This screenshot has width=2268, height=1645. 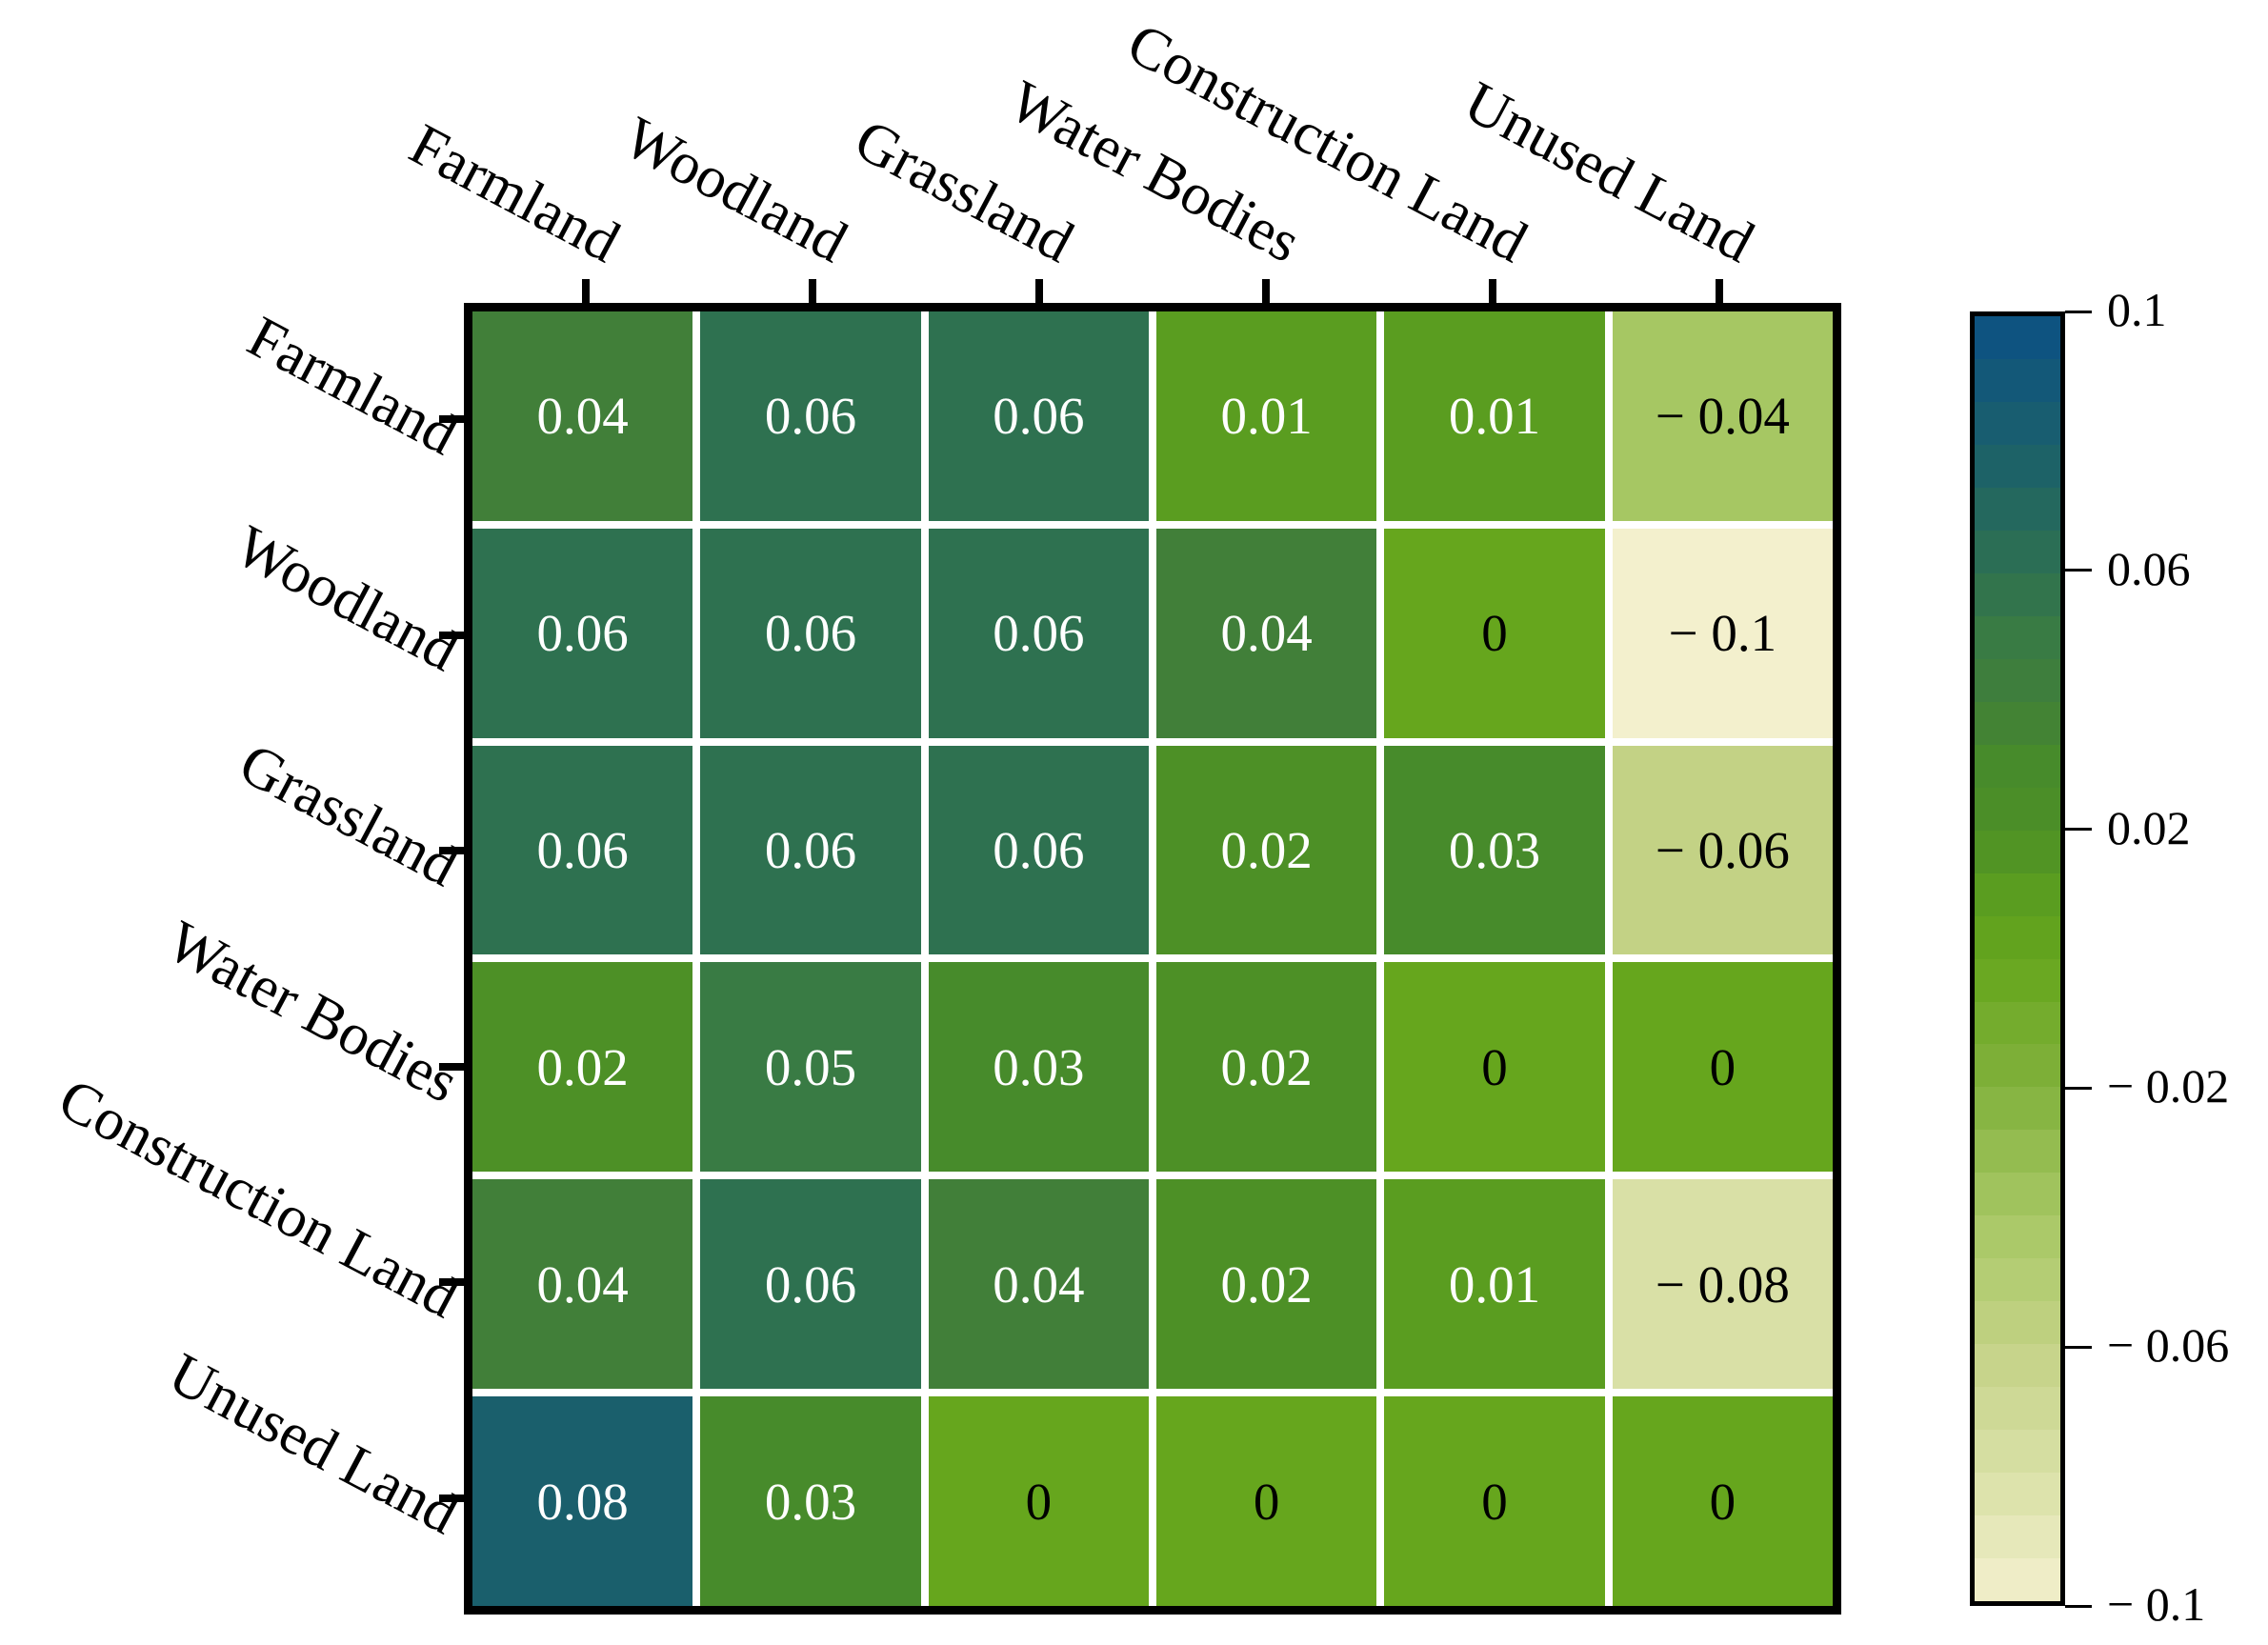 What do you see at coordinates (1723, 1285) in the screenshot?
I see `heatmap-cell: − 0.08` at bounding box center [1723, 1285].